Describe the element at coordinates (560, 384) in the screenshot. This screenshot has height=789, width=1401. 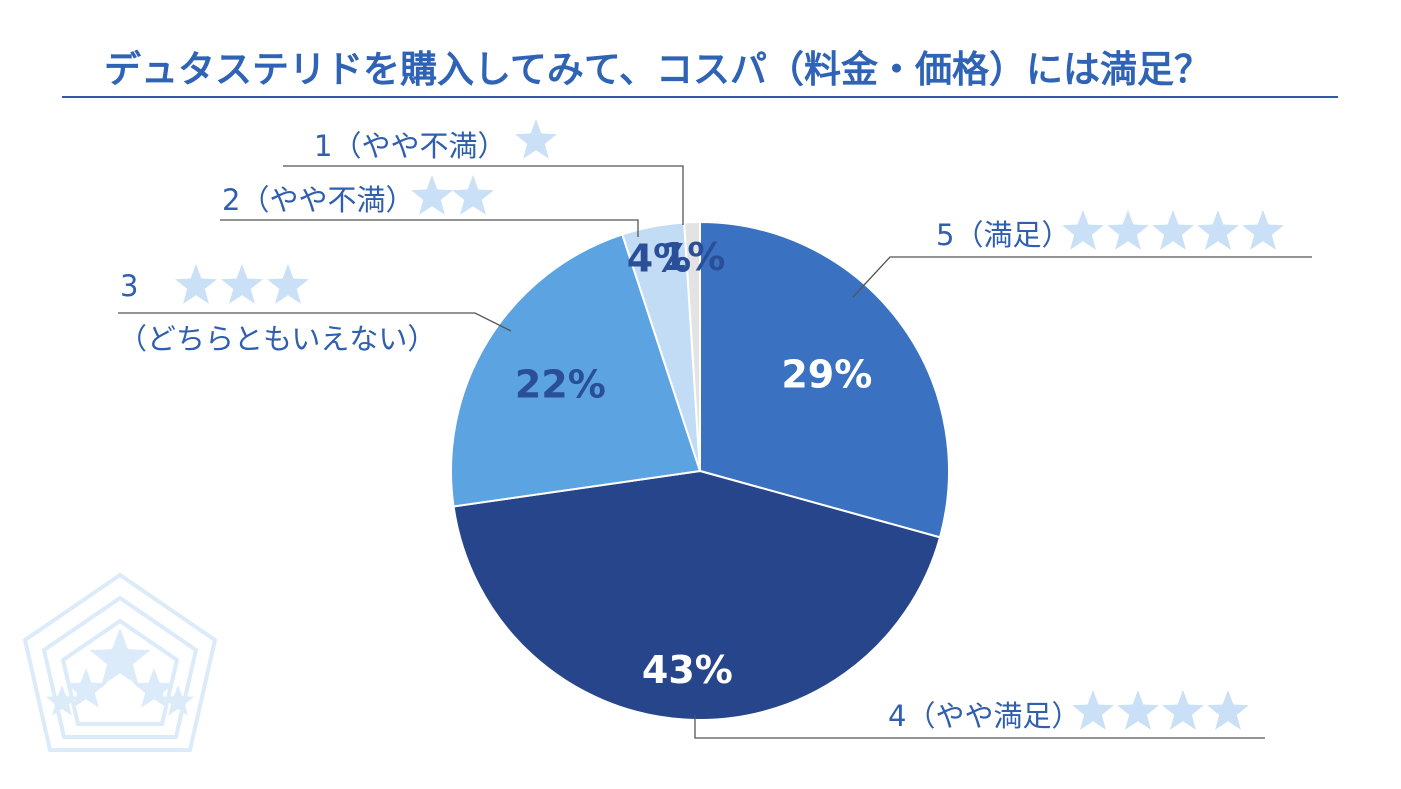
I see `percent-label-3: 22%` at that location.